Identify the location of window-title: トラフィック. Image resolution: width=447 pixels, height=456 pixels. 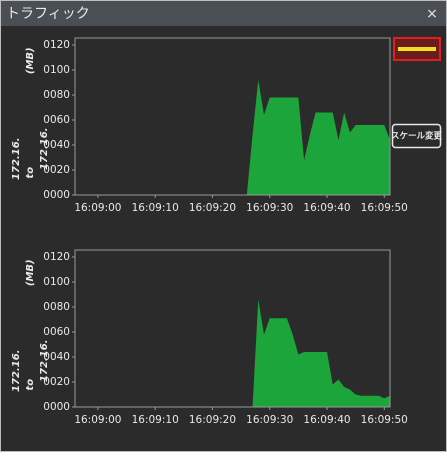
(48, 14).